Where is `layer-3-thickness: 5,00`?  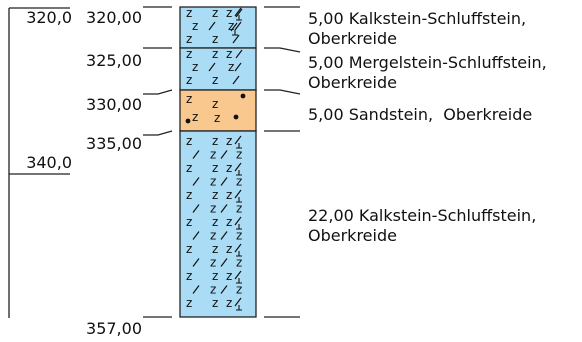
layer-3-thickness: 5,00 is located at coordinates (326, 114).